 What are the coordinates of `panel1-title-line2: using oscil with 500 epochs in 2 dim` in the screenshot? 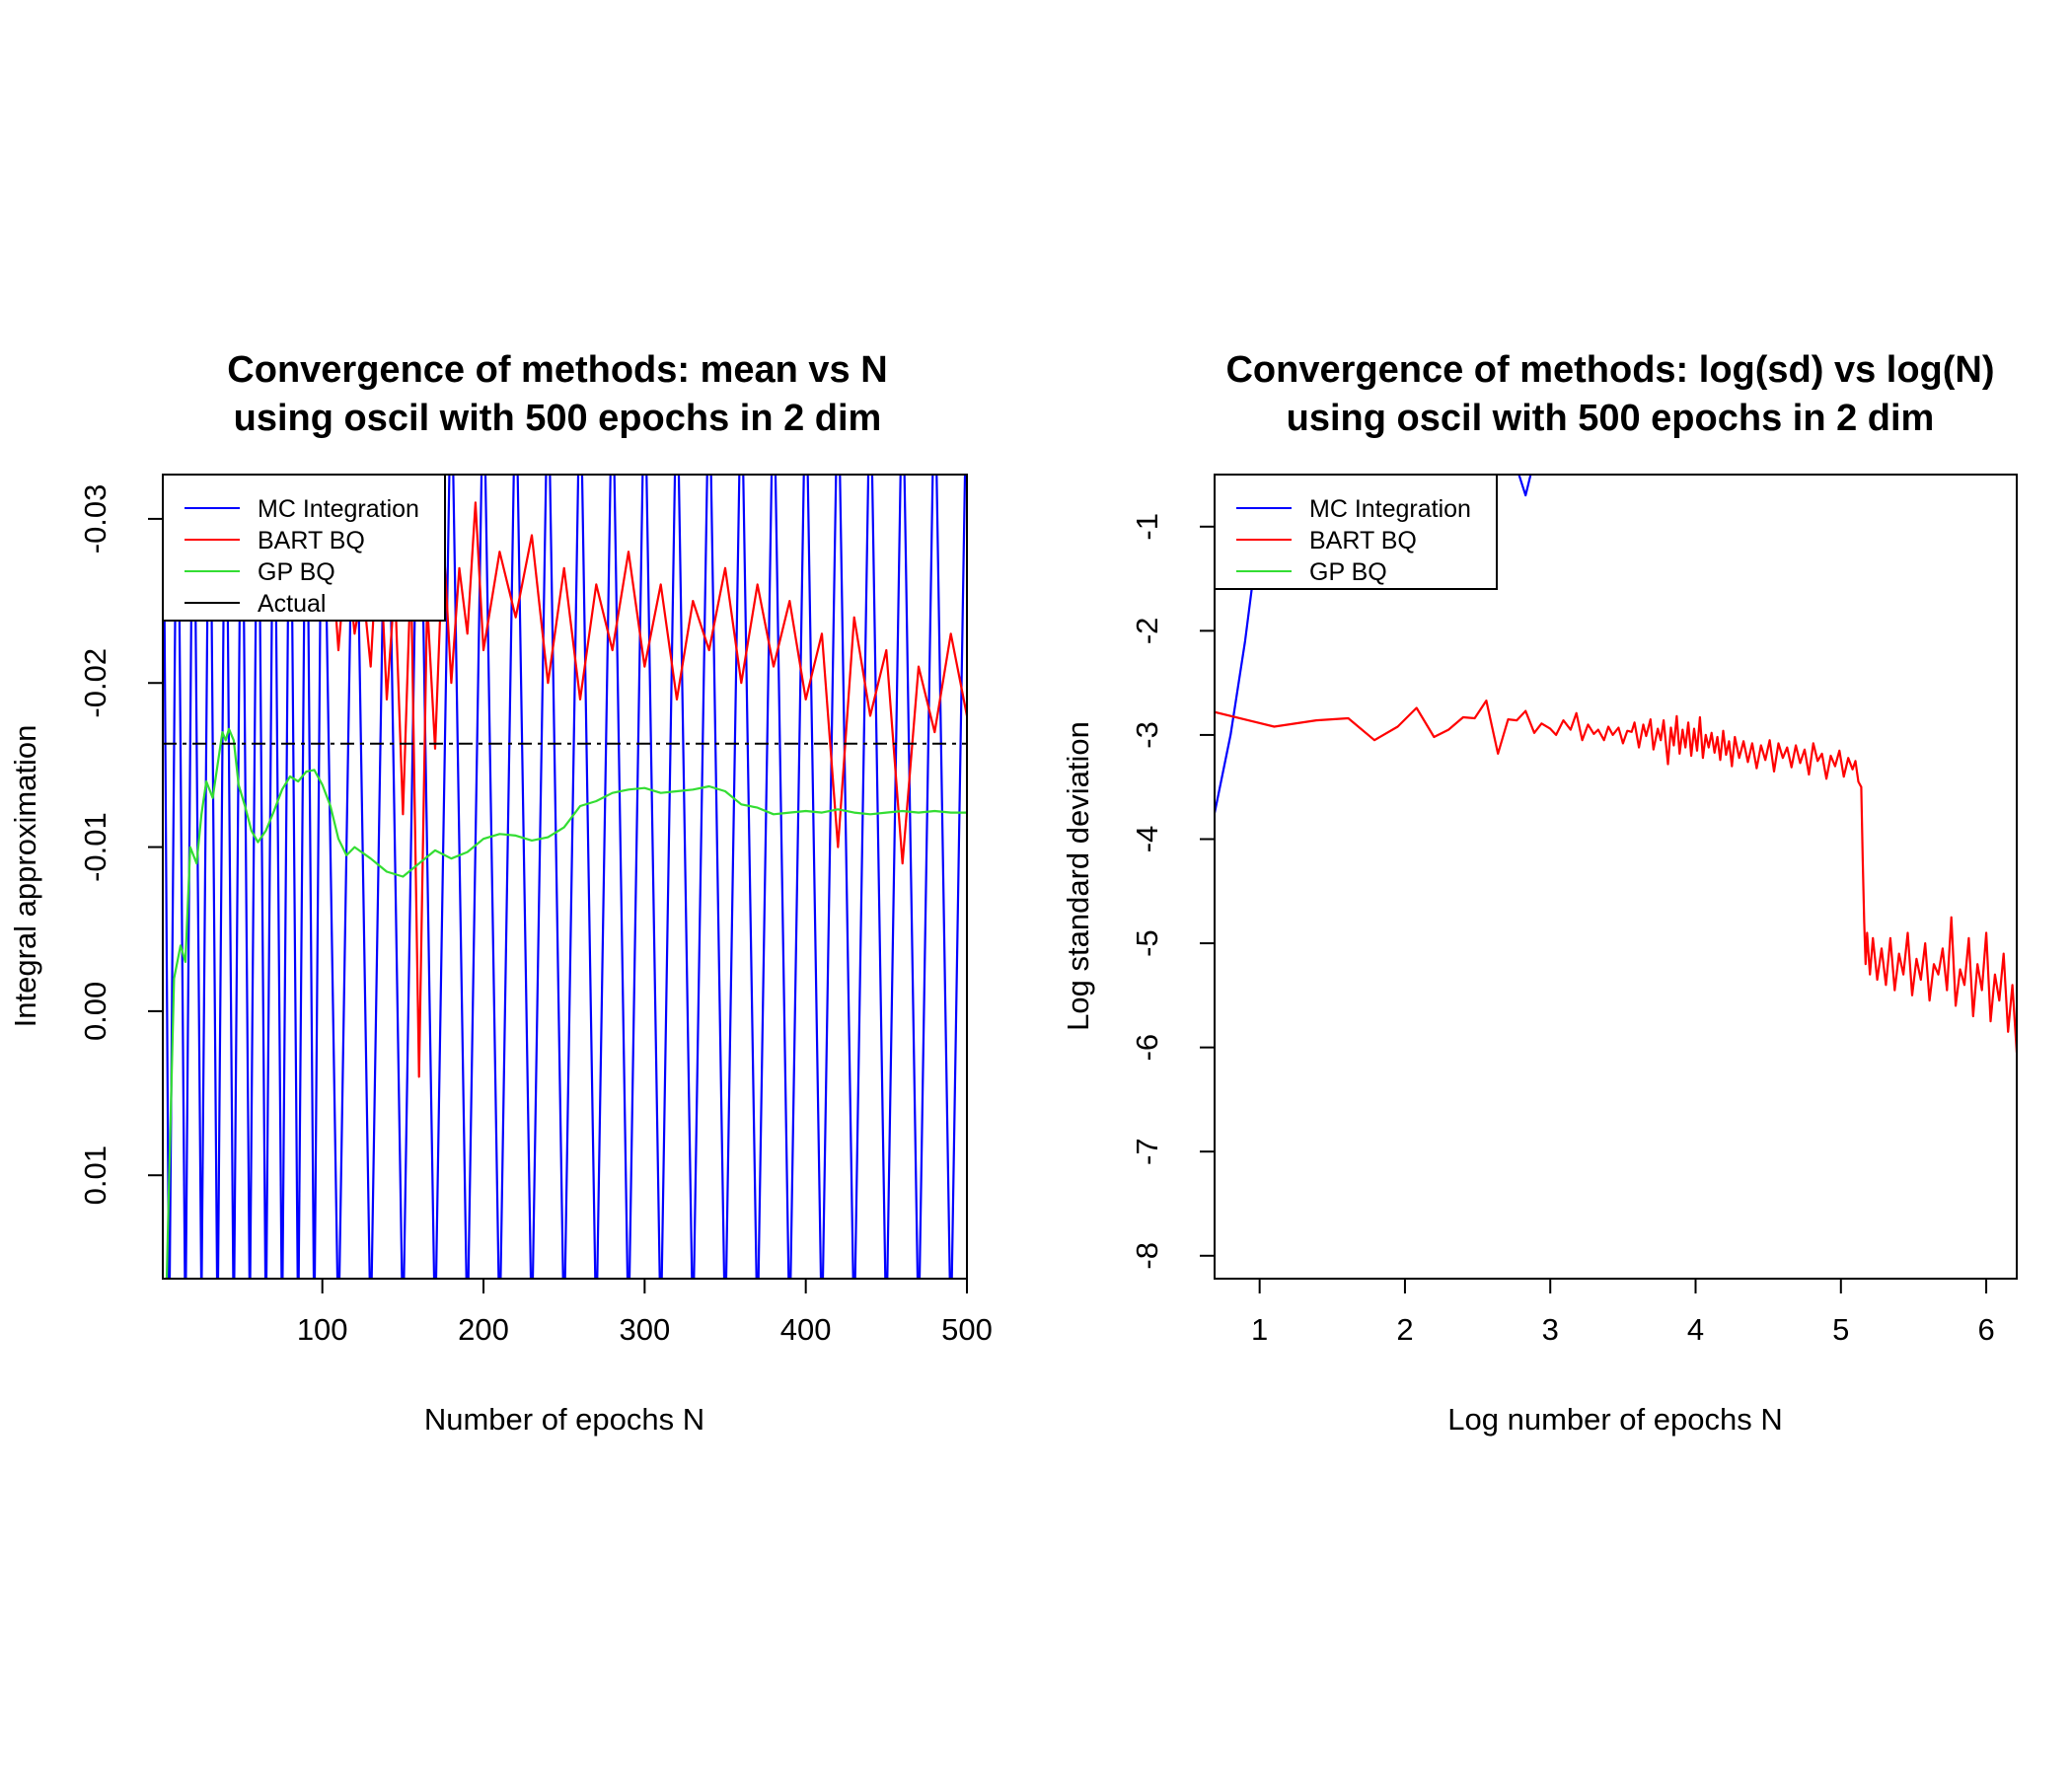 It's located at (558, 418).